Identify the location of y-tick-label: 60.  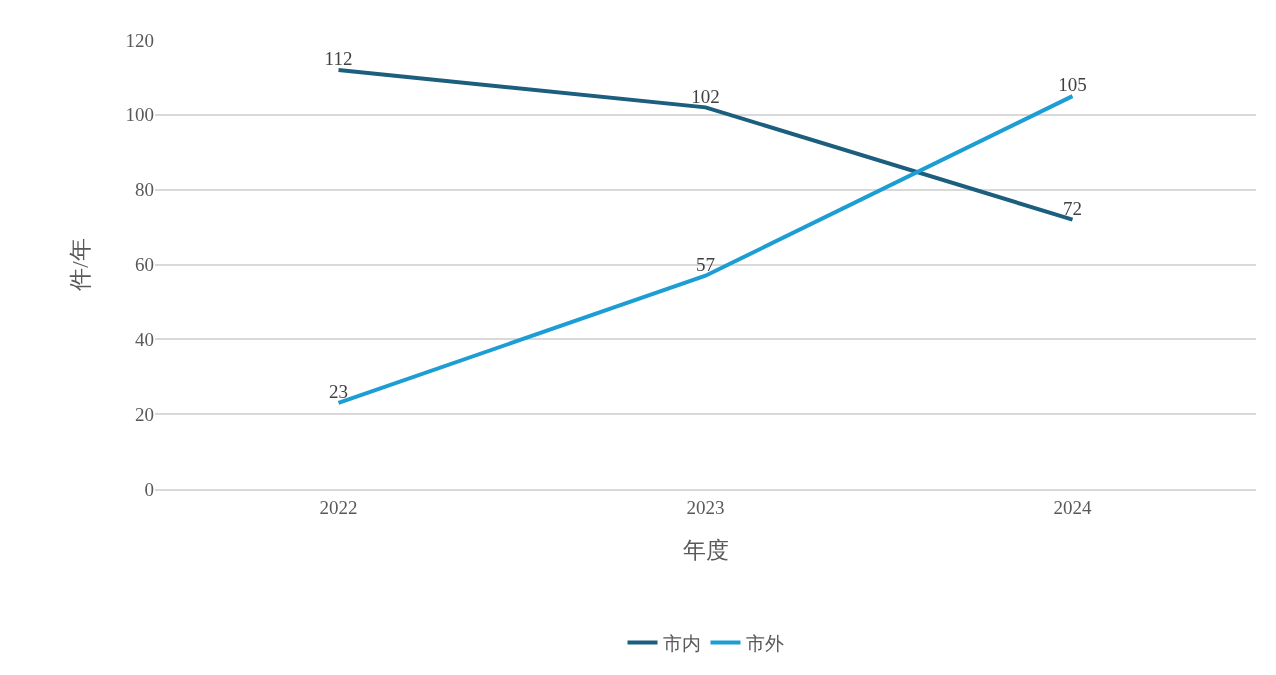
(144, 265).